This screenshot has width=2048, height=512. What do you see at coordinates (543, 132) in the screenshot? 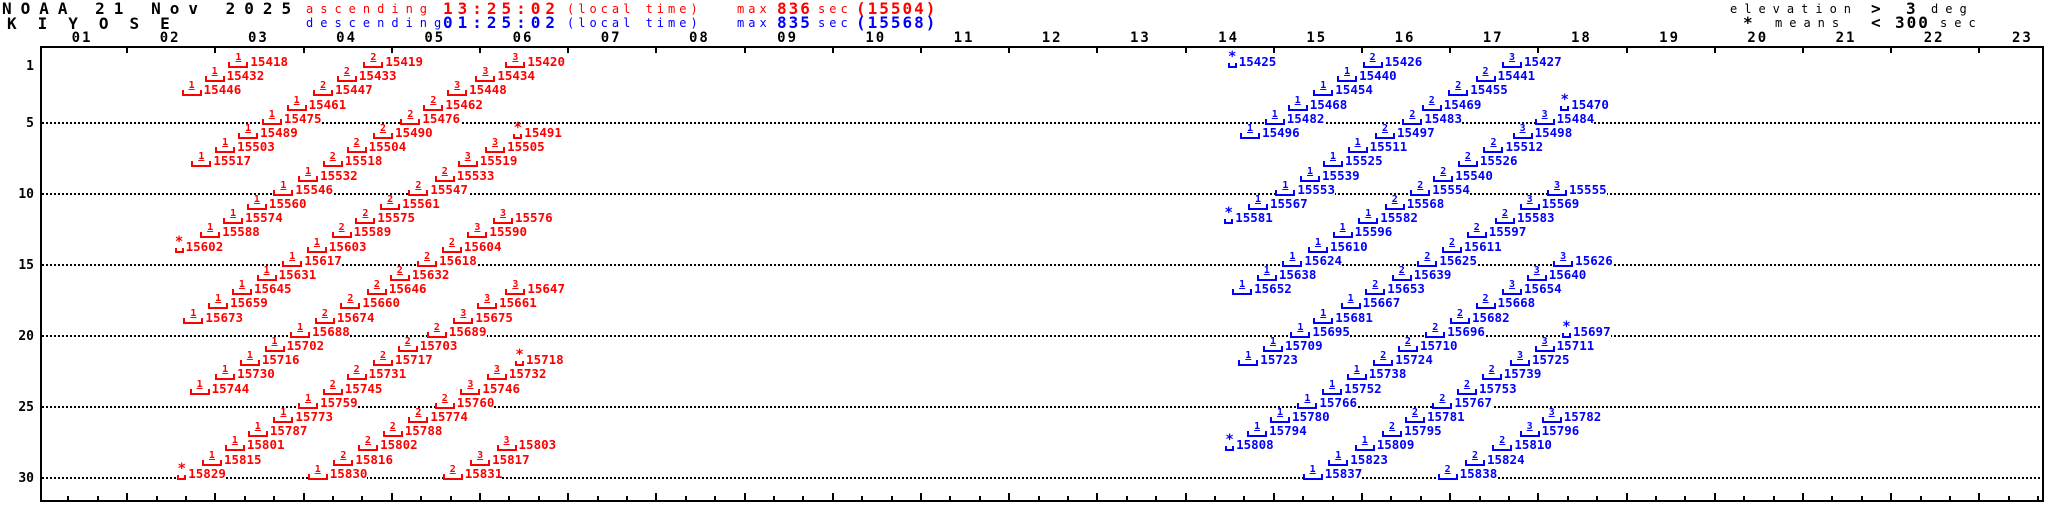
I see `orbit-number: 15491` at bounding box center [543, 132].